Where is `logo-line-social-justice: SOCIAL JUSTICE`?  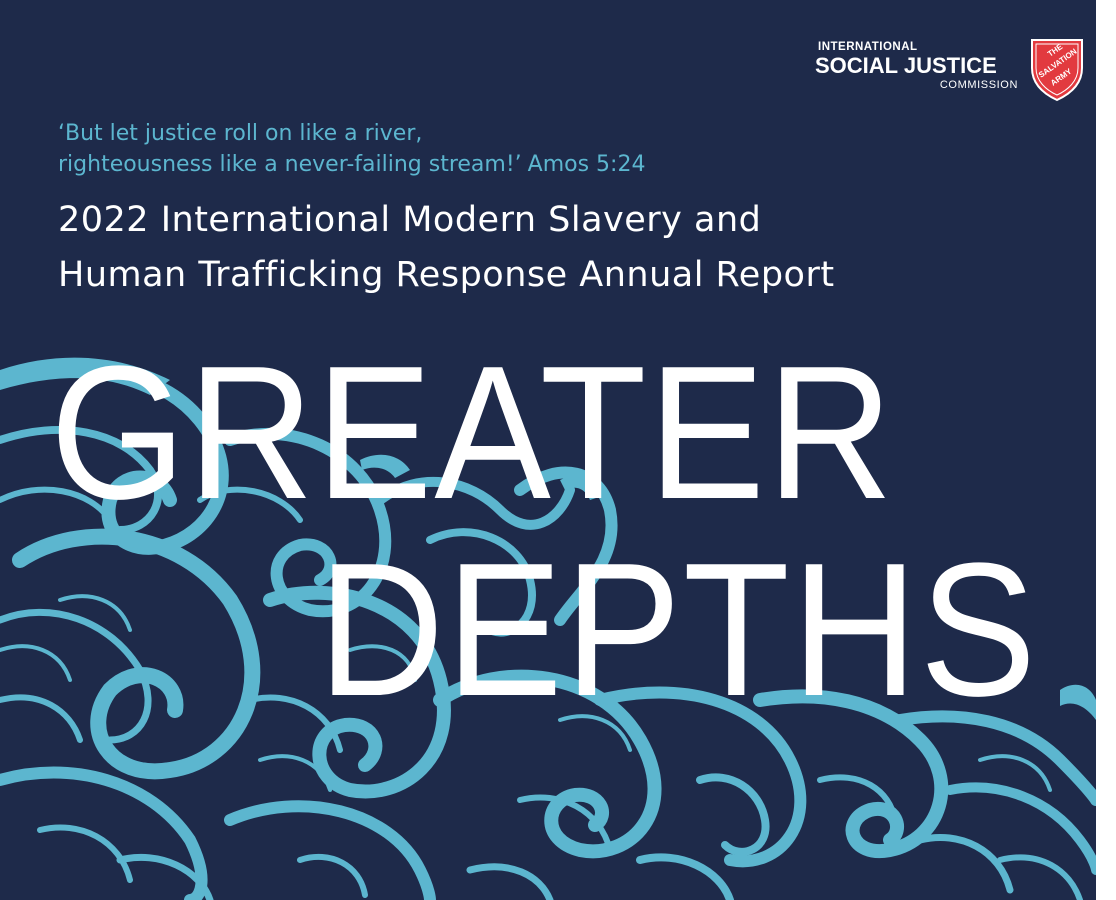 logo-line-social-justice: SOCIAL JUSTICE is located at coordinates (906, 65).